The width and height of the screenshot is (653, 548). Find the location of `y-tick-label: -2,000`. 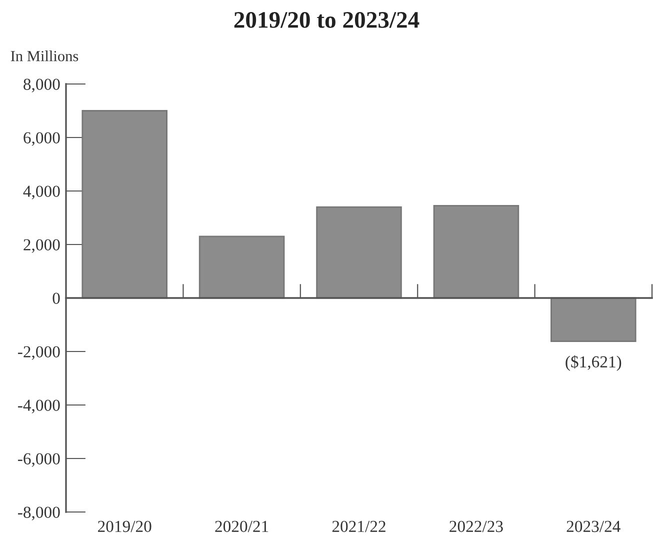

y-tick-label: -2,000 is located at coordinates (39, 353).